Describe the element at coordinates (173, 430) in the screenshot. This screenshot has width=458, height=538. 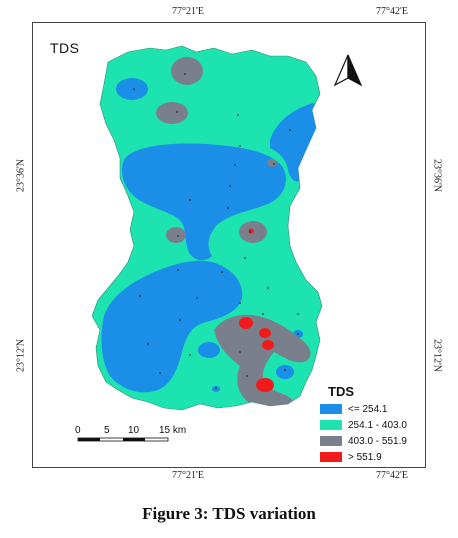
I see `scale-label-15km: 15 km` at that location.